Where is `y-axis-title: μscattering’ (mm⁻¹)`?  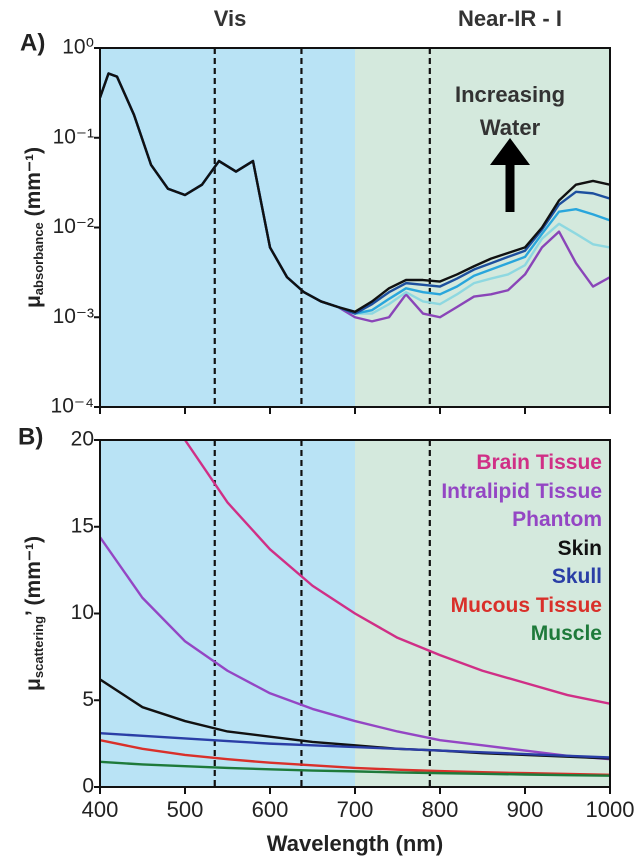 y-axis-title: μscattering’ (mm⁻¹) is located at coordinates (34, 613).